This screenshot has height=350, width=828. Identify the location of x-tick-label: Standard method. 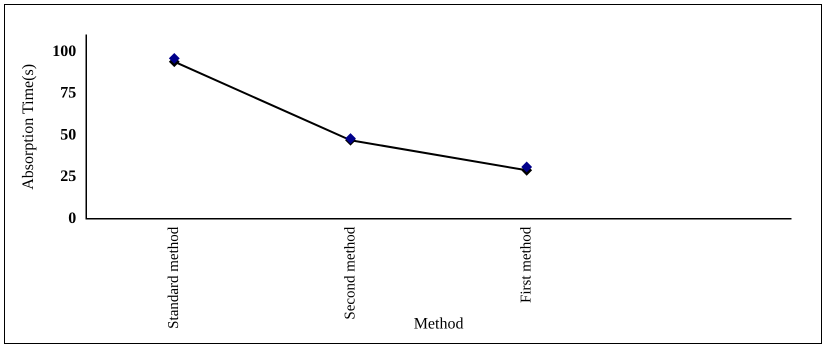
(174, 277).